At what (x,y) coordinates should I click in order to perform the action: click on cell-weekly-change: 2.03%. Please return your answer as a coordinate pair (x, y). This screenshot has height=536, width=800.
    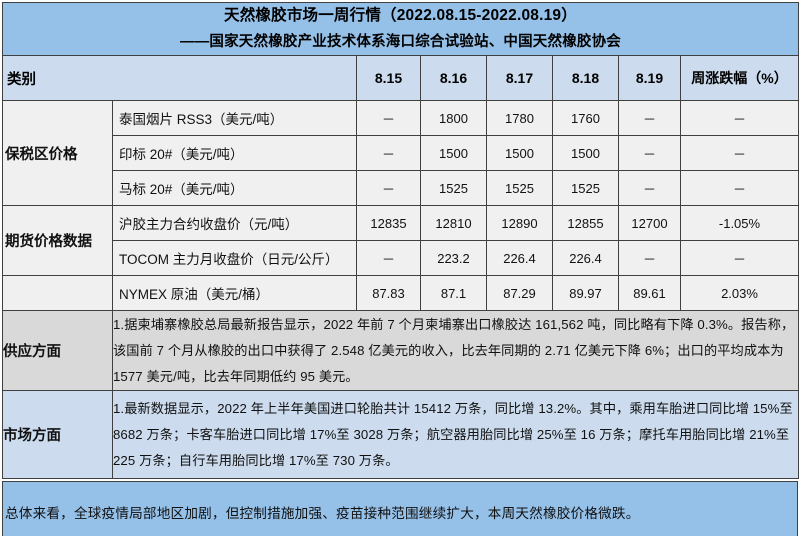
    Looking at the image, I should click on (739, 293).